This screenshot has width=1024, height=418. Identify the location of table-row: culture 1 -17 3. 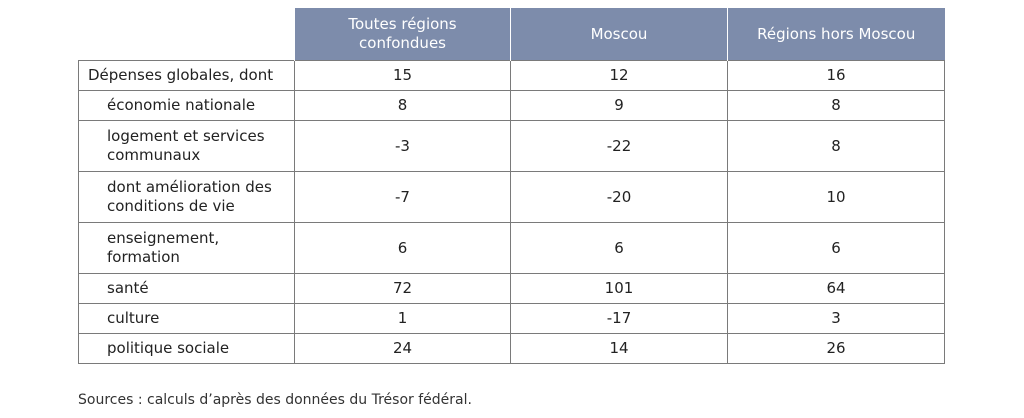
(511, 318).